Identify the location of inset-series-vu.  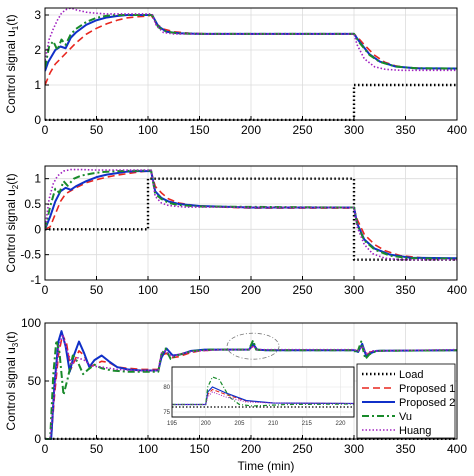
(263, 391).